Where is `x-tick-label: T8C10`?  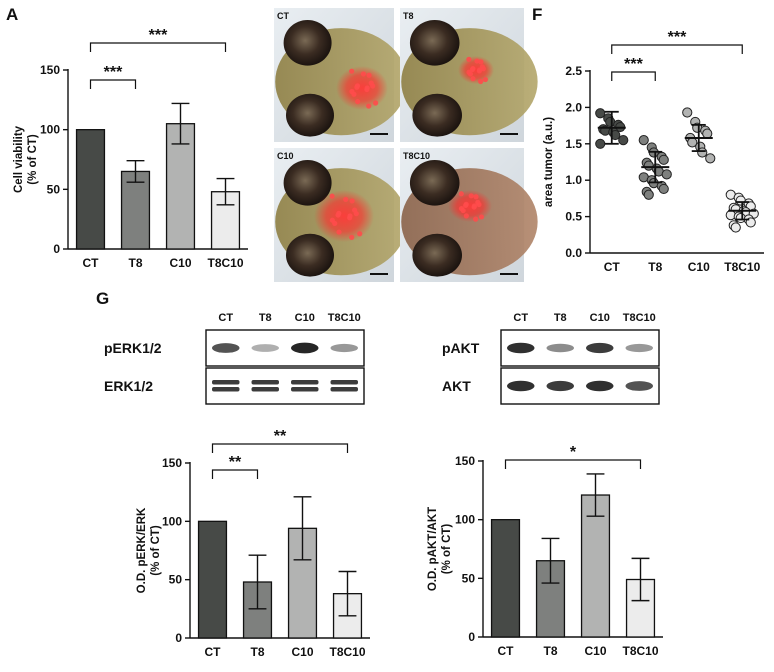 x-tick-label: T8C10 is located at coordinates (225, 263).